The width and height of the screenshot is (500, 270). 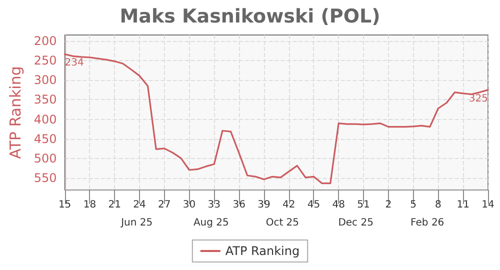 What do you see at coordinates (15, 112) in the screenshot?
I see `y-axis-title: ATP Ranking` at bounding box center [15, 112].